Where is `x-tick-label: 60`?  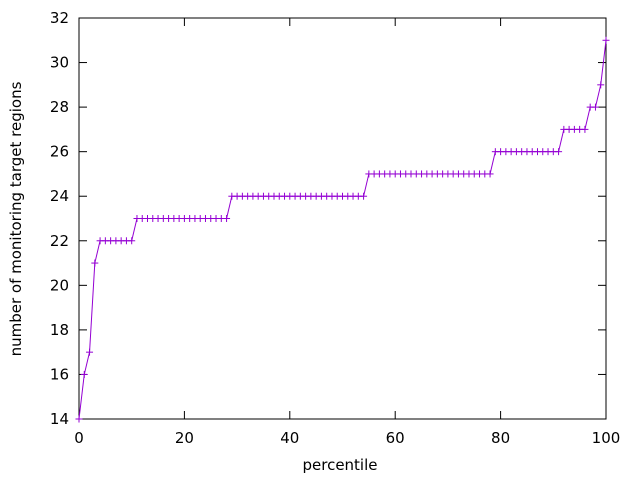 x-tick-label: 60 is located at coordinates (395, 438).